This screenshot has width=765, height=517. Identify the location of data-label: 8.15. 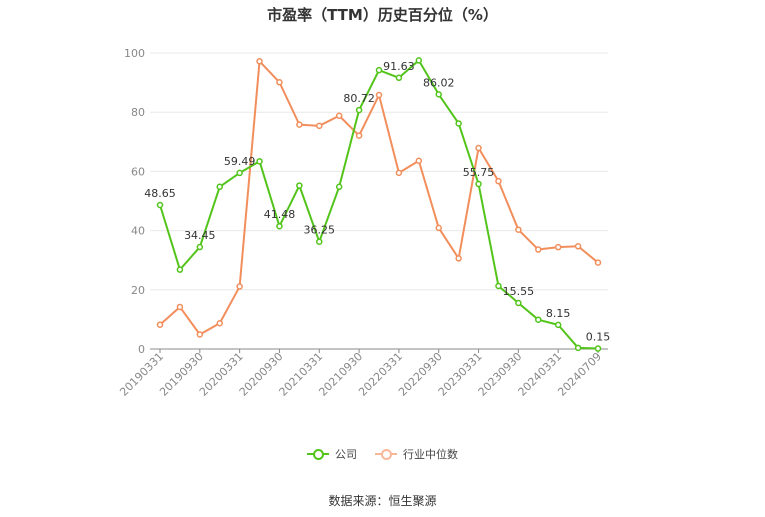
(558, 313).